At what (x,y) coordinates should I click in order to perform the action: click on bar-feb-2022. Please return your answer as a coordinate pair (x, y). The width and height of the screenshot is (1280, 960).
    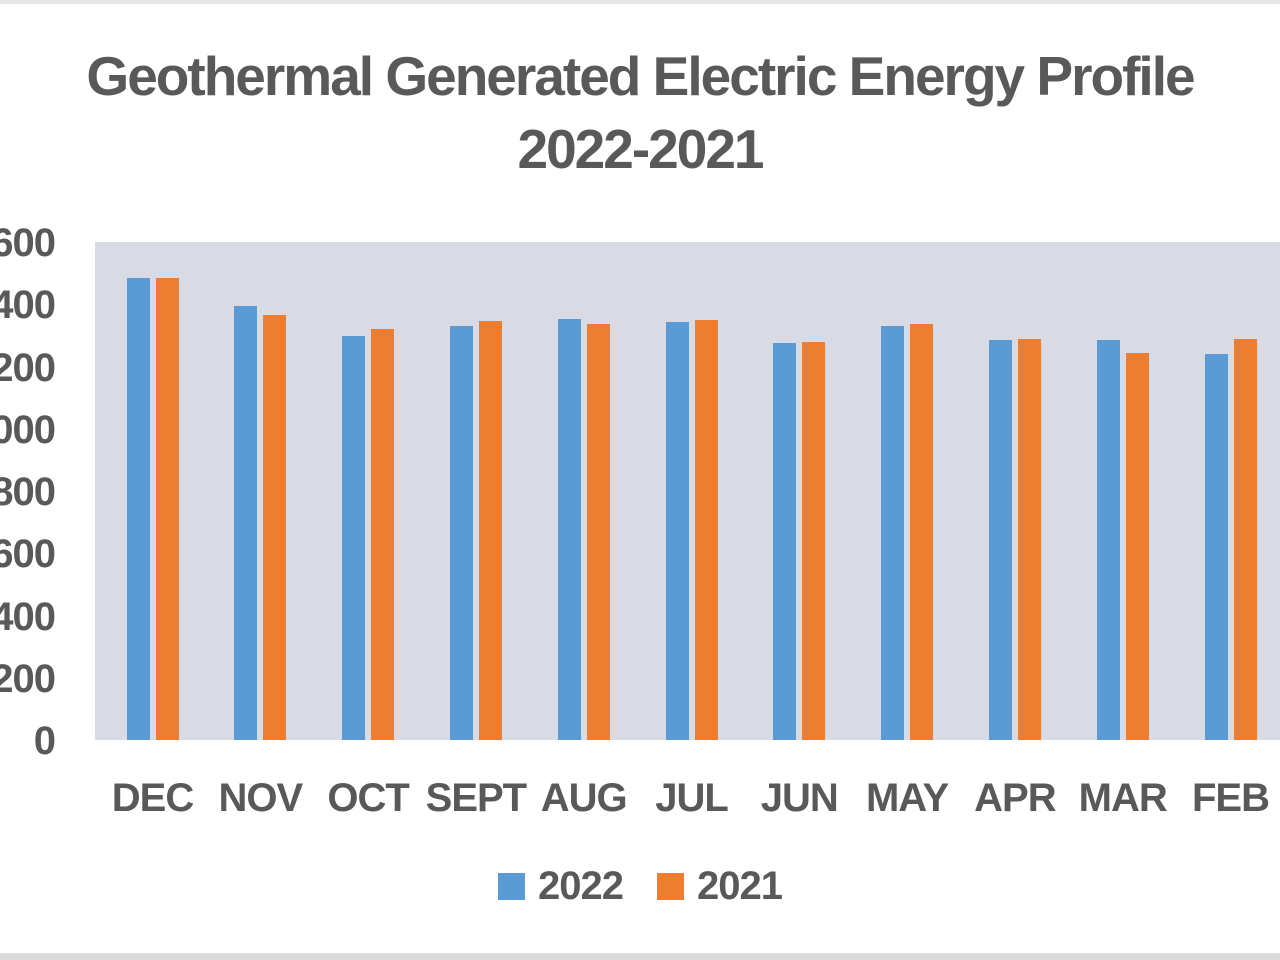
    Looking at the image, I should click on (1216, 547).